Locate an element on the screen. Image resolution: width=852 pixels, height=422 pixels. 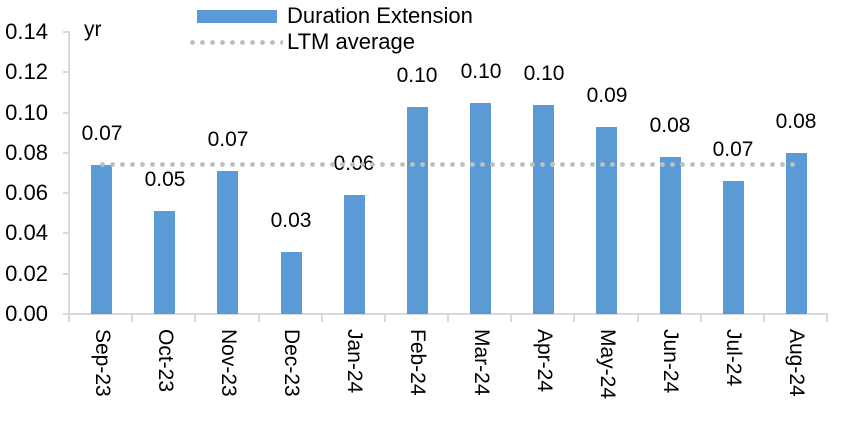
x-axis-category-label: Nov-23 is located at coordinates (228, 363).